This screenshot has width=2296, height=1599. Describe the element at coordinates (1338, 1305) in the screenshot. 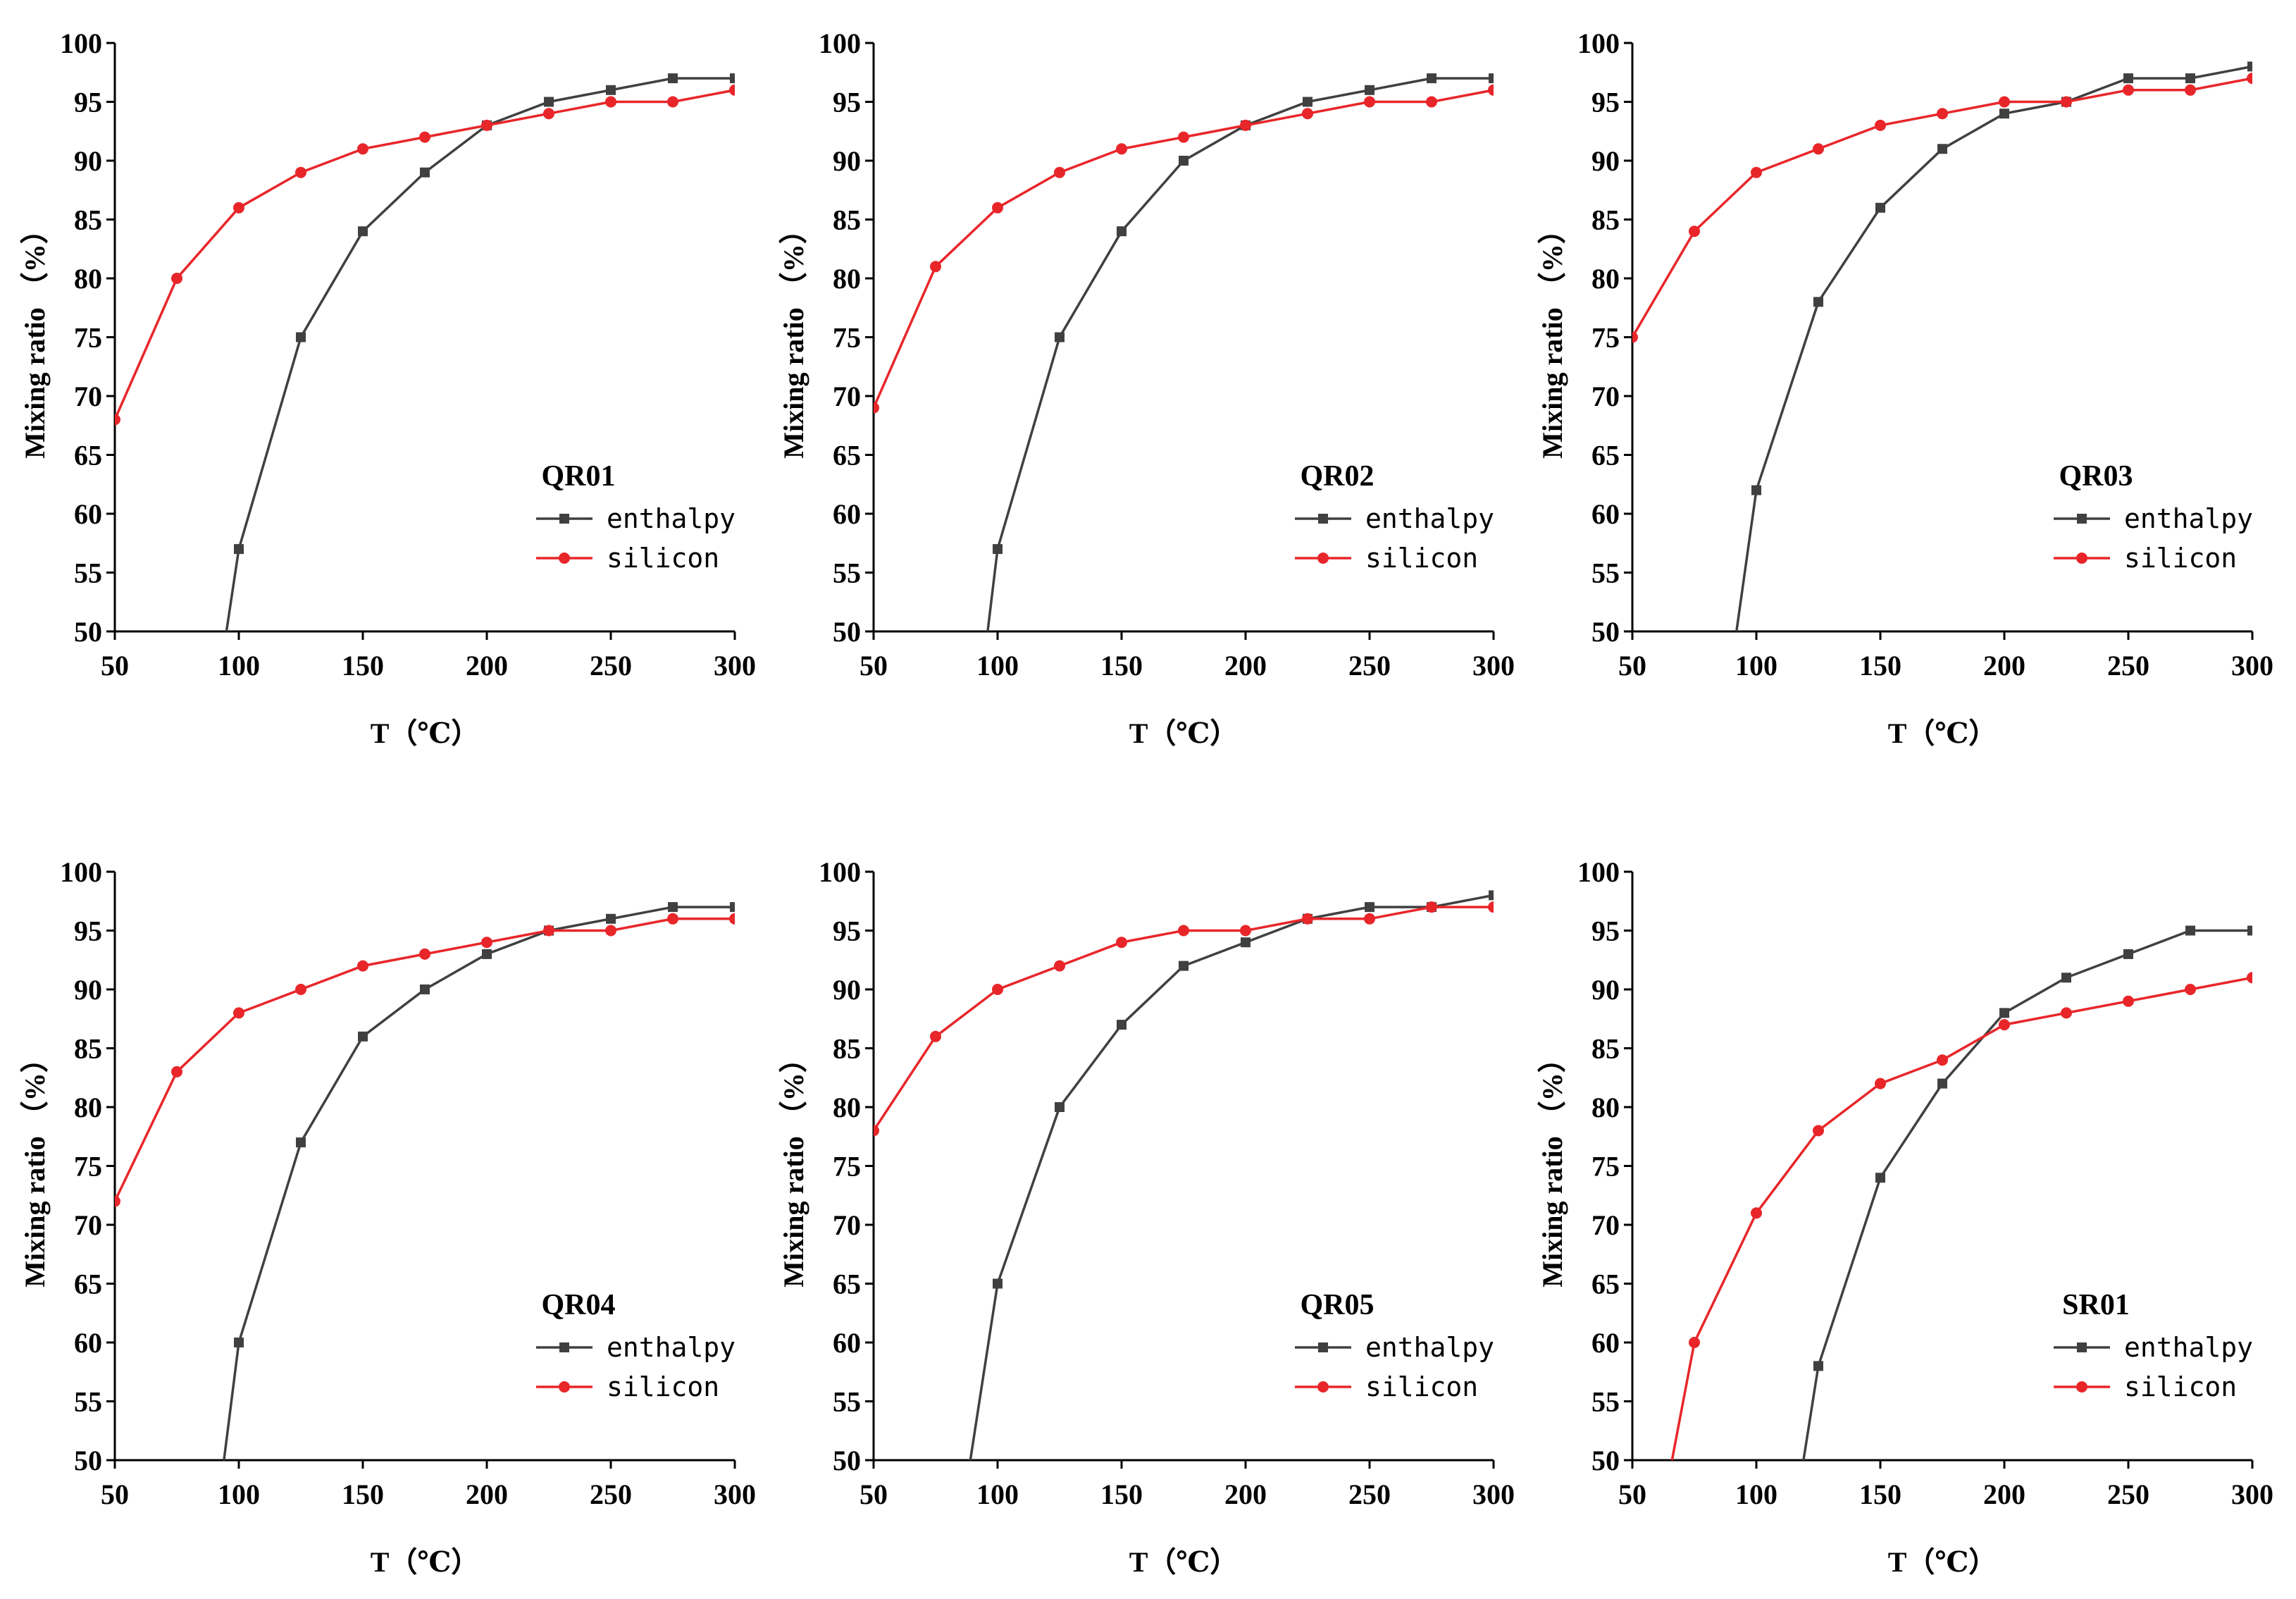

I see `panel-title: QR05` at that location.